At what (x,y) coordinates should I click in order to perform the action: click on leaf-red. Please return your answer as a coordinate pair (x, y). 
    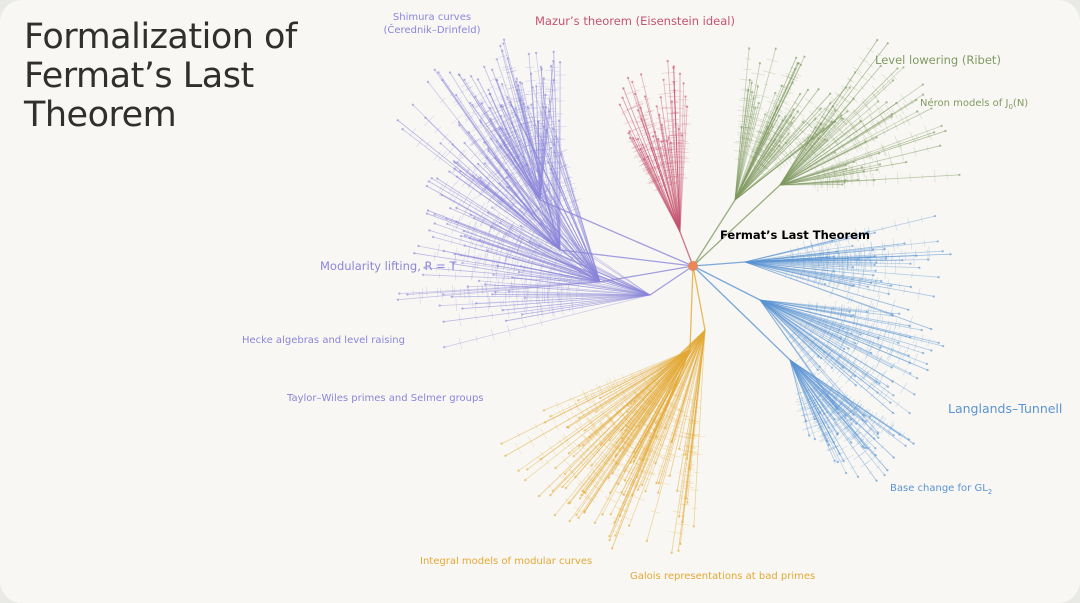
    Looking at the image, I should click on (662, 125).